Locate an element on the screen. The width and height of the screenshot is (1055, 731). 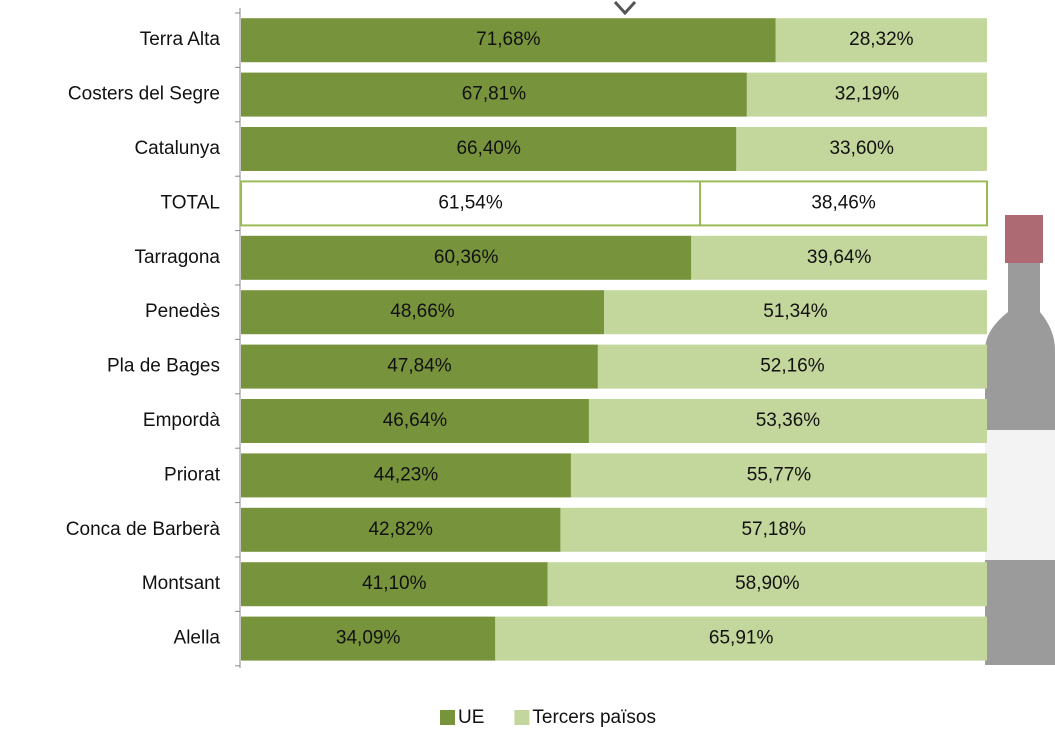
value-label: 46,64% is located at coordinates (415, 420).